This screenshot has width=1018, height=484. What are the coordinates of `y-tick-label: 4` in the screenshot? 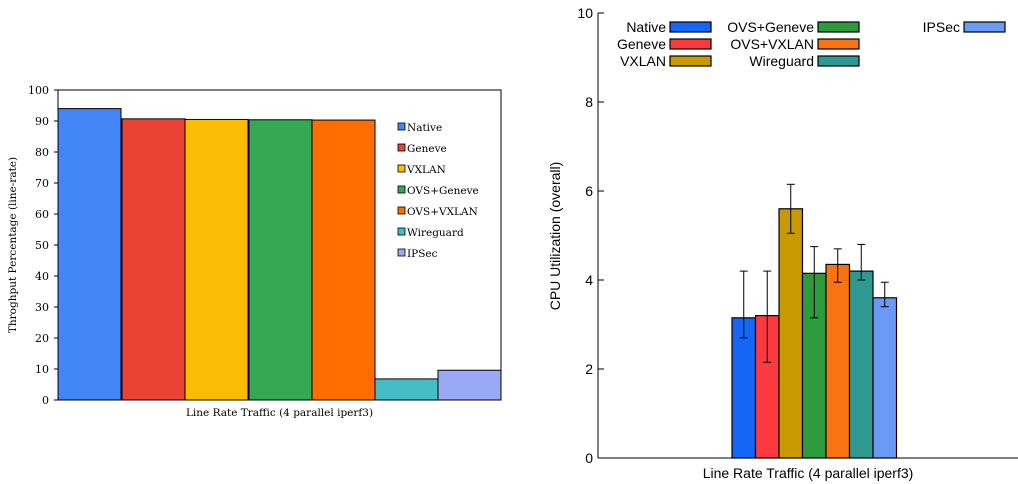 It's located at (589, 280).